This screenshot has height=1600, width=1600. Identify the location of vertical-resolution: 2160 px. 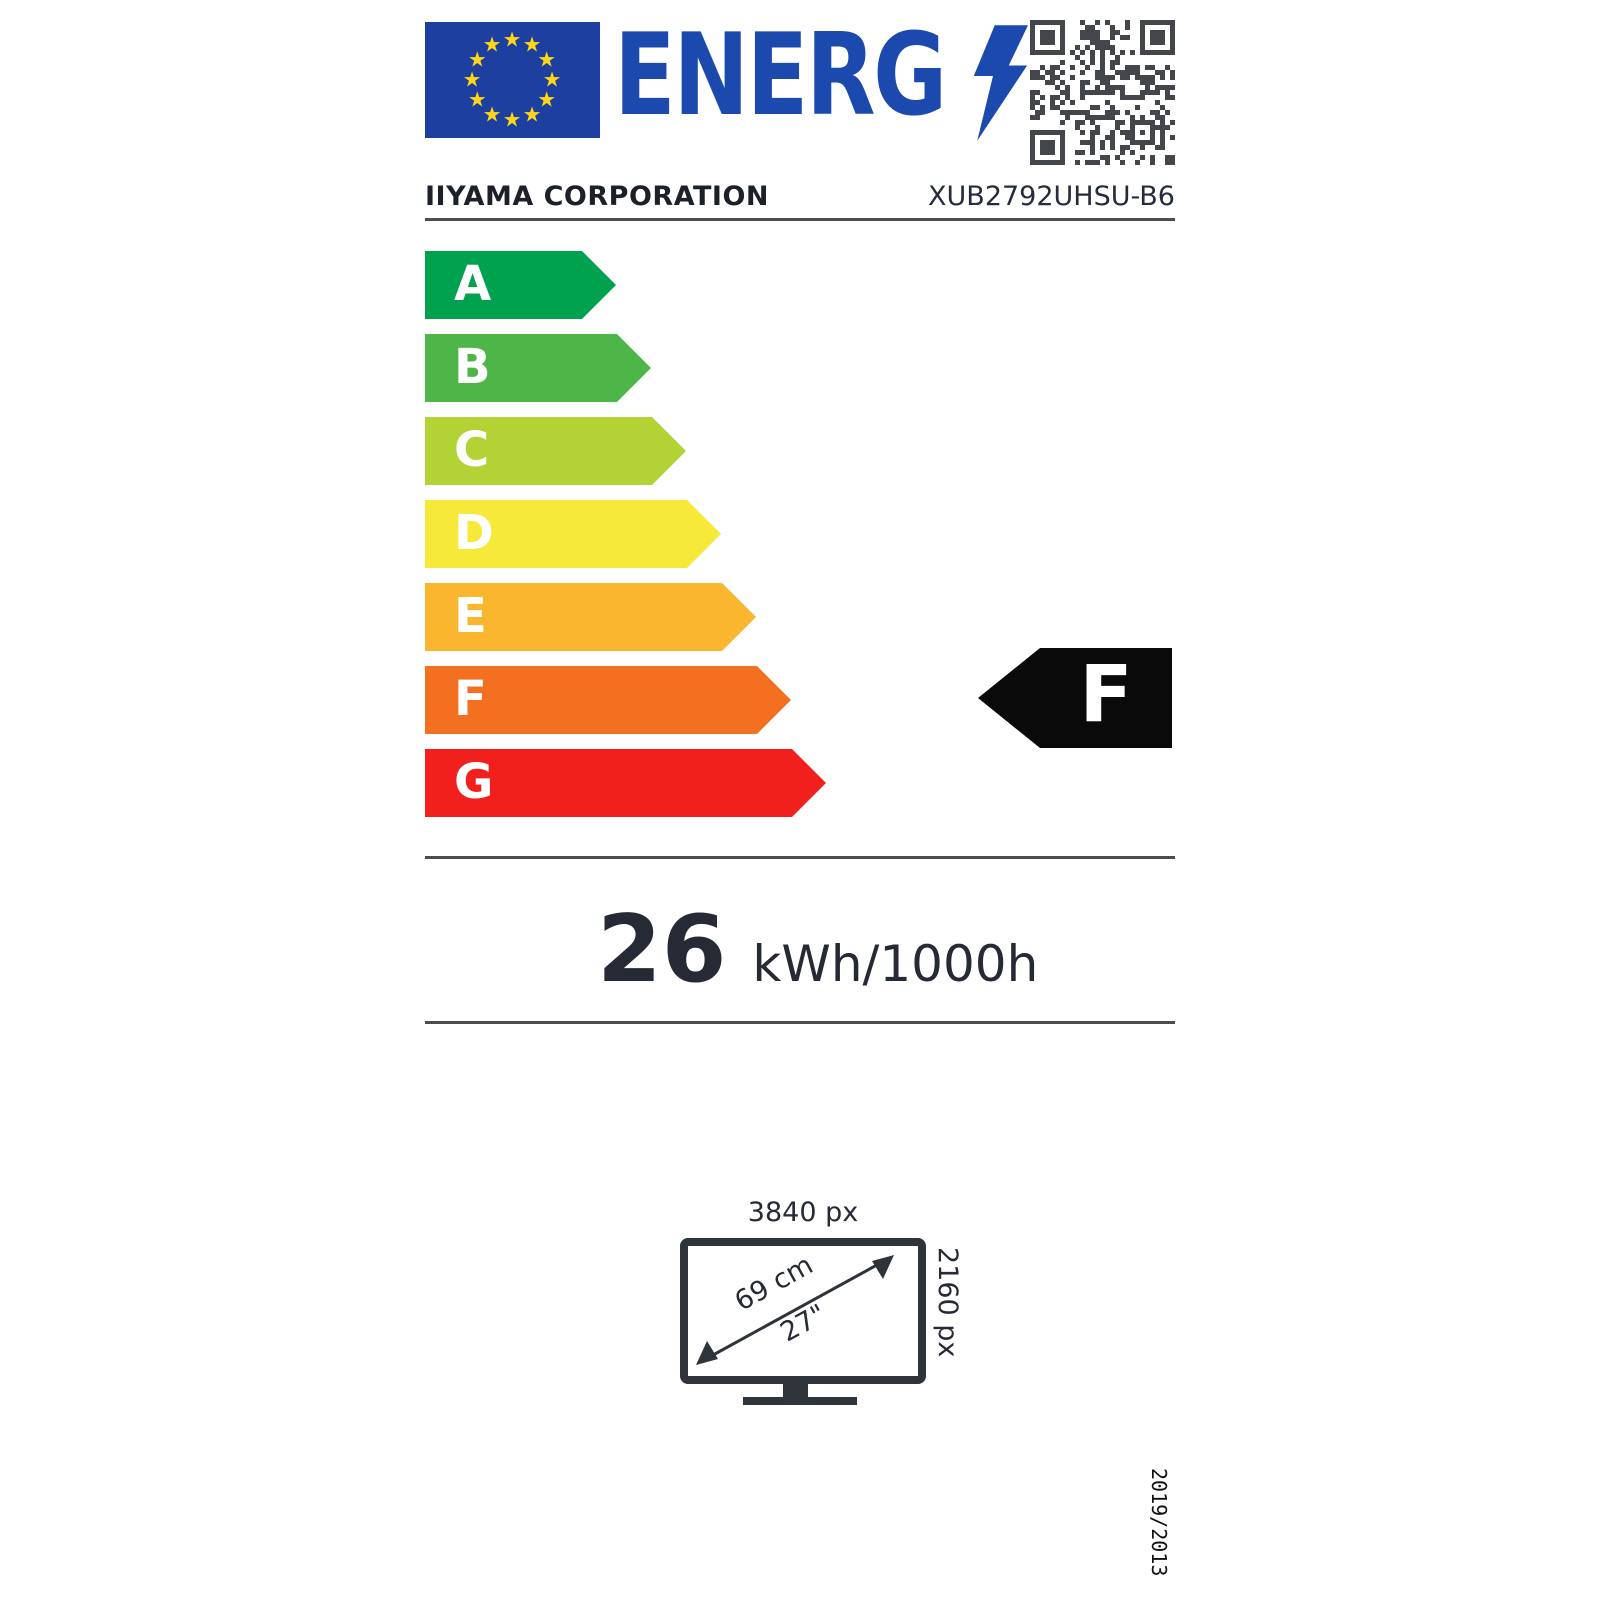
(947, 1302).